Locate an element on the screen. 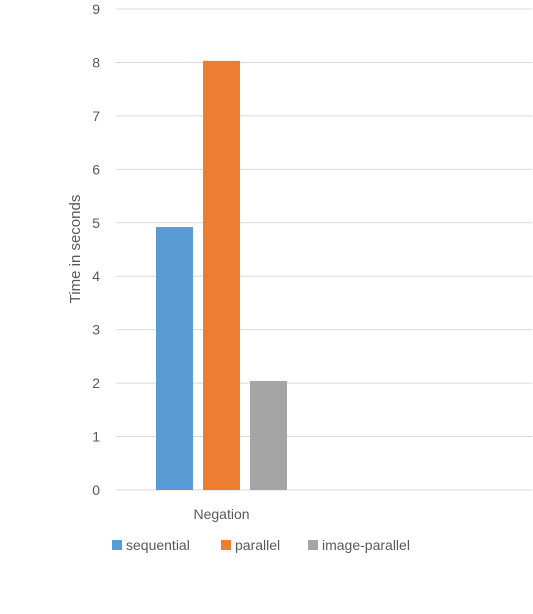  y-tick-label: 1 is located at coordinates (96, 437).